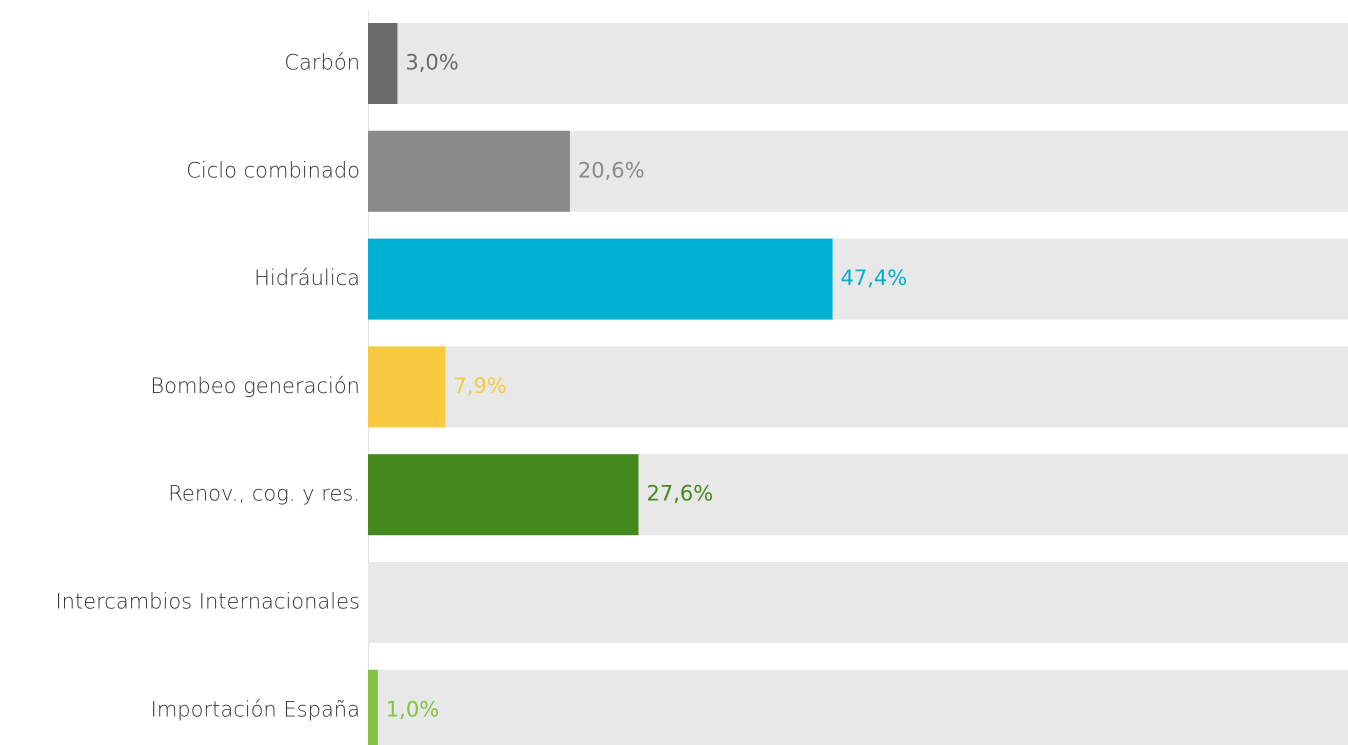 The height and width of the screenshot is (745, 1348). What do you see at coordinates (412, 709) in the screenshot?
I see `value-label: 1,0%` at bounding box center [412, 709].